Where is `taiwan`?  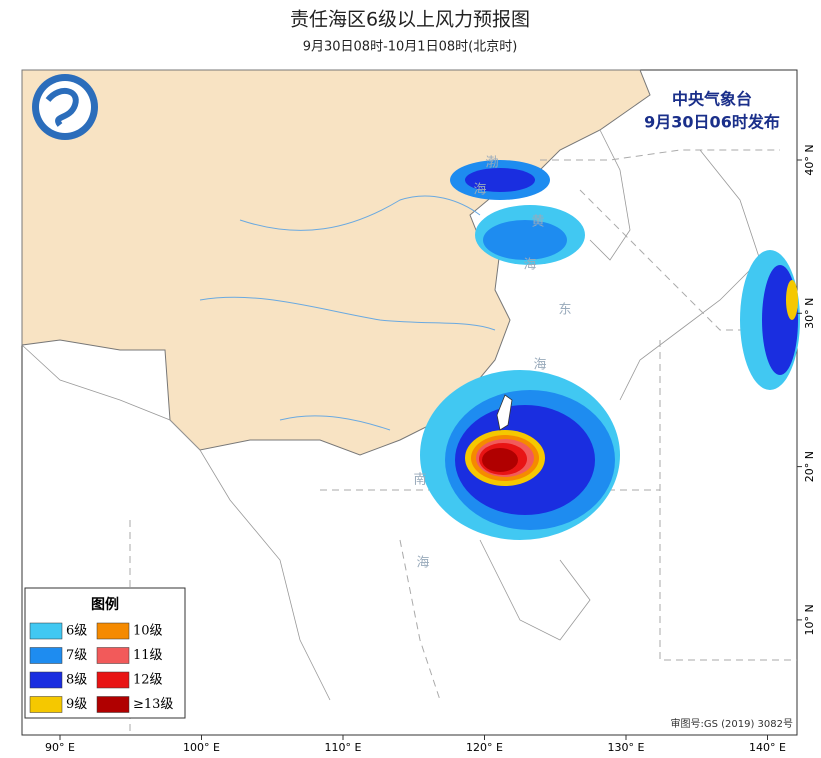
taiwan is located at coordinates (504, 412).